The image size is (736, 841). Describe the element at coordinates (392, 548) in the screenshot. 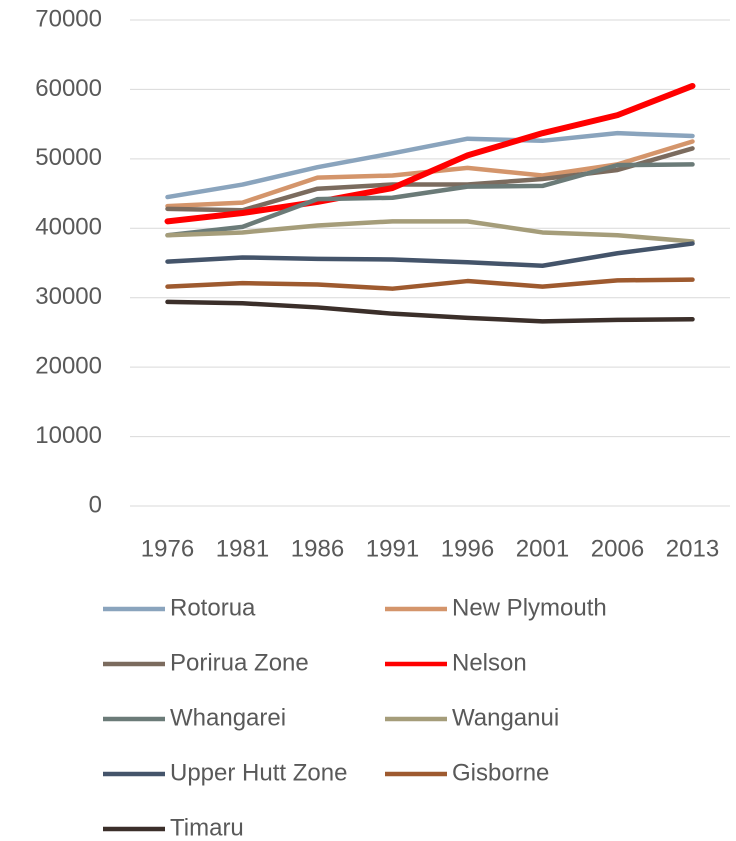

I see `x-tick-label: 1991` at that location.